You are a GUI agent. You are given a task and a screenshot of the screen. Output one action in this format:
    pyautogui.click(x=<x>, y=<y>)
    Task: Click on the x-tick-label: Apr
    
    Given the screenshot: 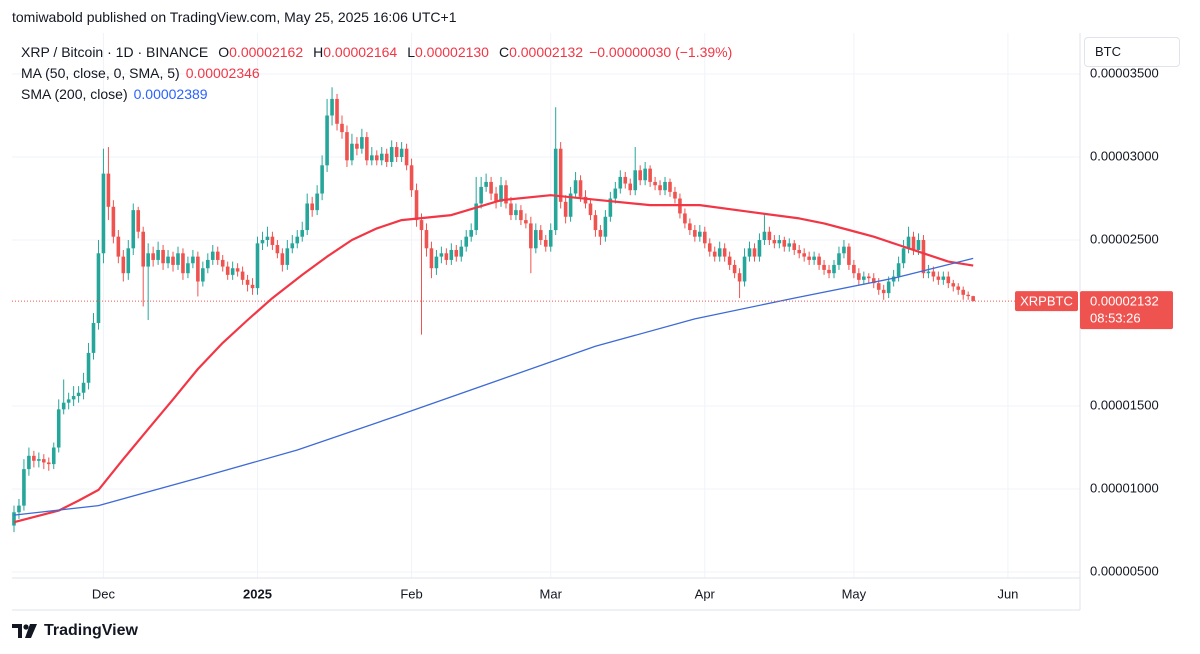 What is the action you would take?
    pyautogui.click(x=705, y=593)
    